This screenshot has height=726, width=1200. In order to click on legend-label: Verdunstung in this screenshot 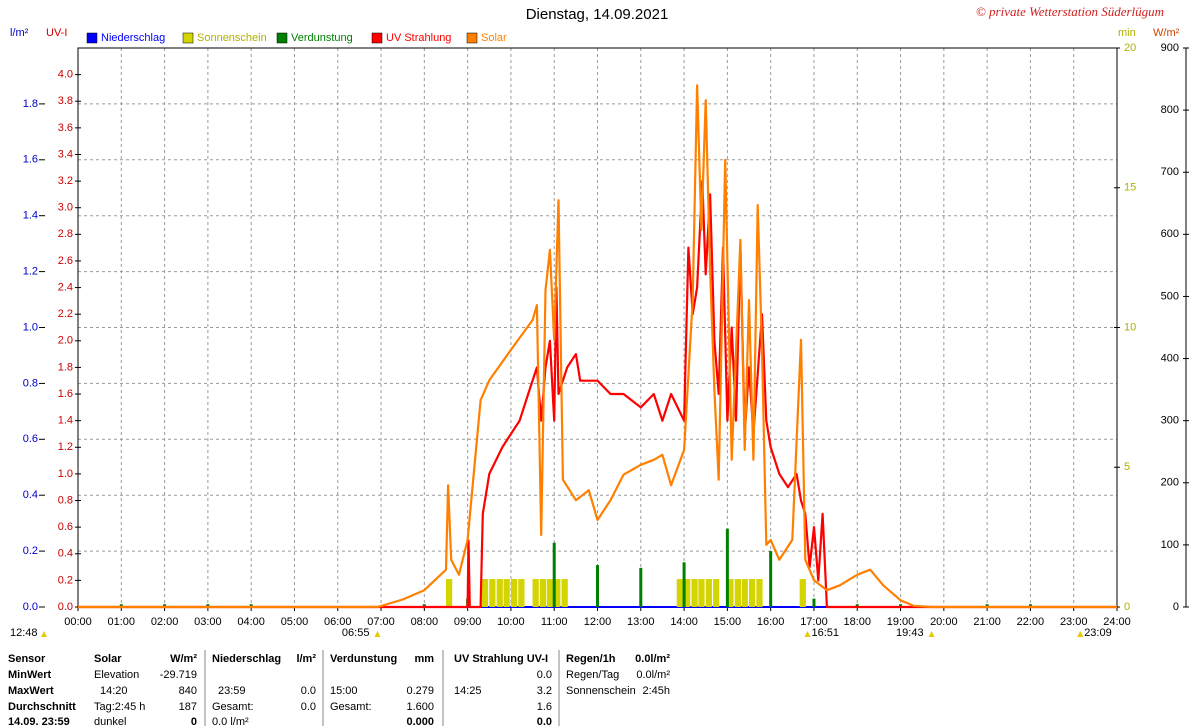, I will do `click(322, 38)`.